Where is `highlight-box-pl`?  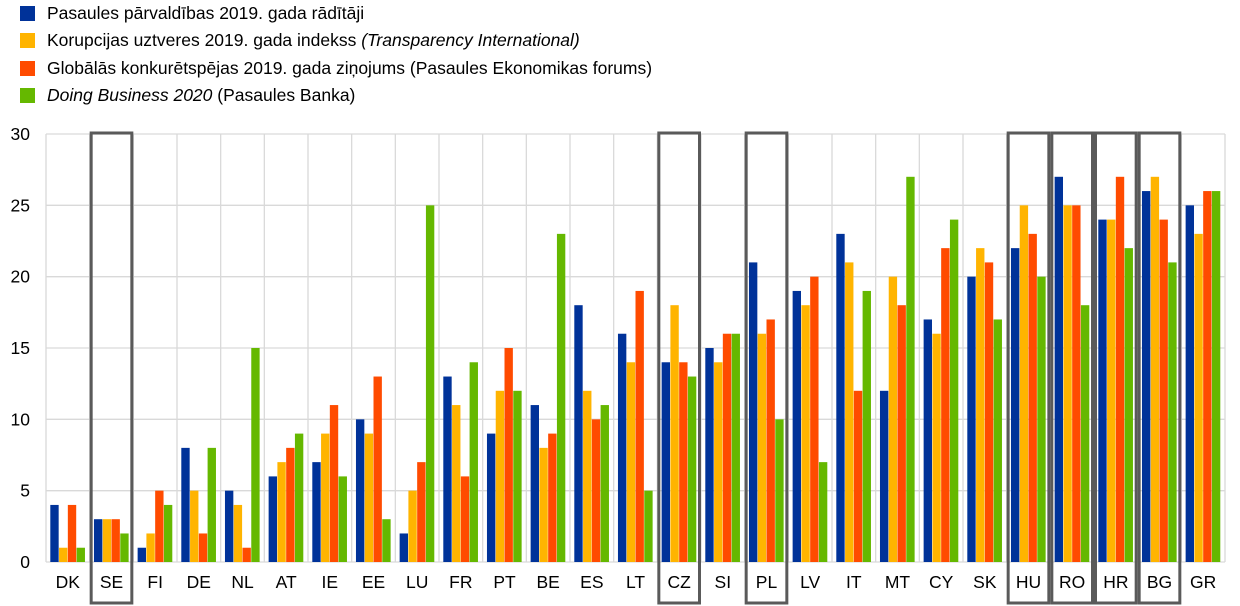 highlight-box-pl is located at coordinates (766, 368).